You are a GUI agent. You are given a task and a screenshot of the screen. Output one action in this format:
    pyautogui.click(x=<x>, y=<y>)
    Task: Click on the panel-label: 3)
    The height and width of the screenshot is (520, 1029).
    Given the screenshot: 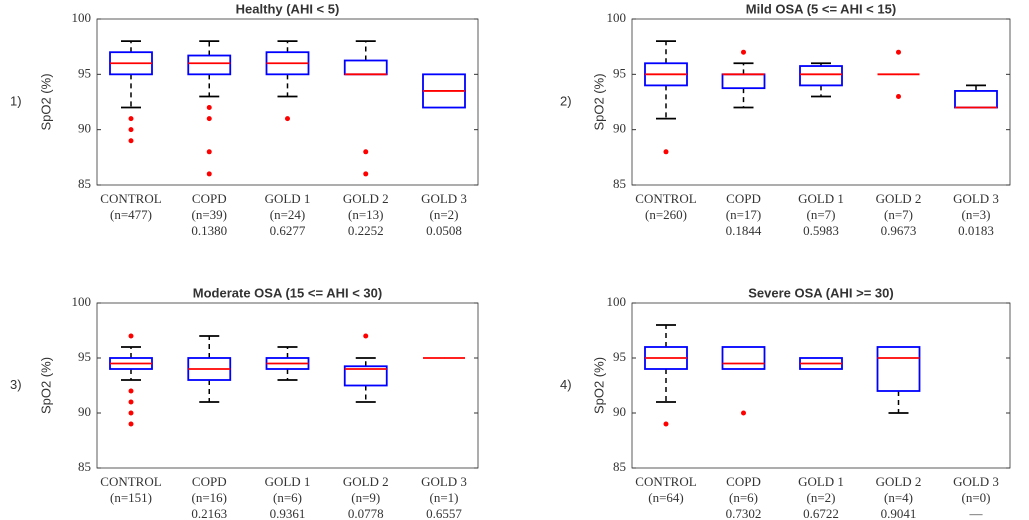 What is the action you would take?
    pyautogui.click(x=16, y=384)
    